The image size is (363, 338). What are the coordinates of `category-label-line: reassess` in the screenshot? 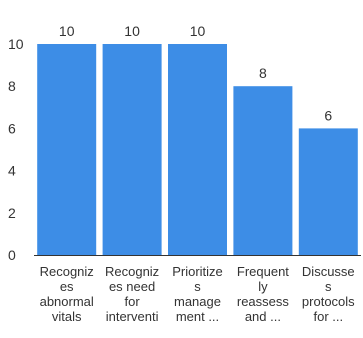 It's located at (263, 301).